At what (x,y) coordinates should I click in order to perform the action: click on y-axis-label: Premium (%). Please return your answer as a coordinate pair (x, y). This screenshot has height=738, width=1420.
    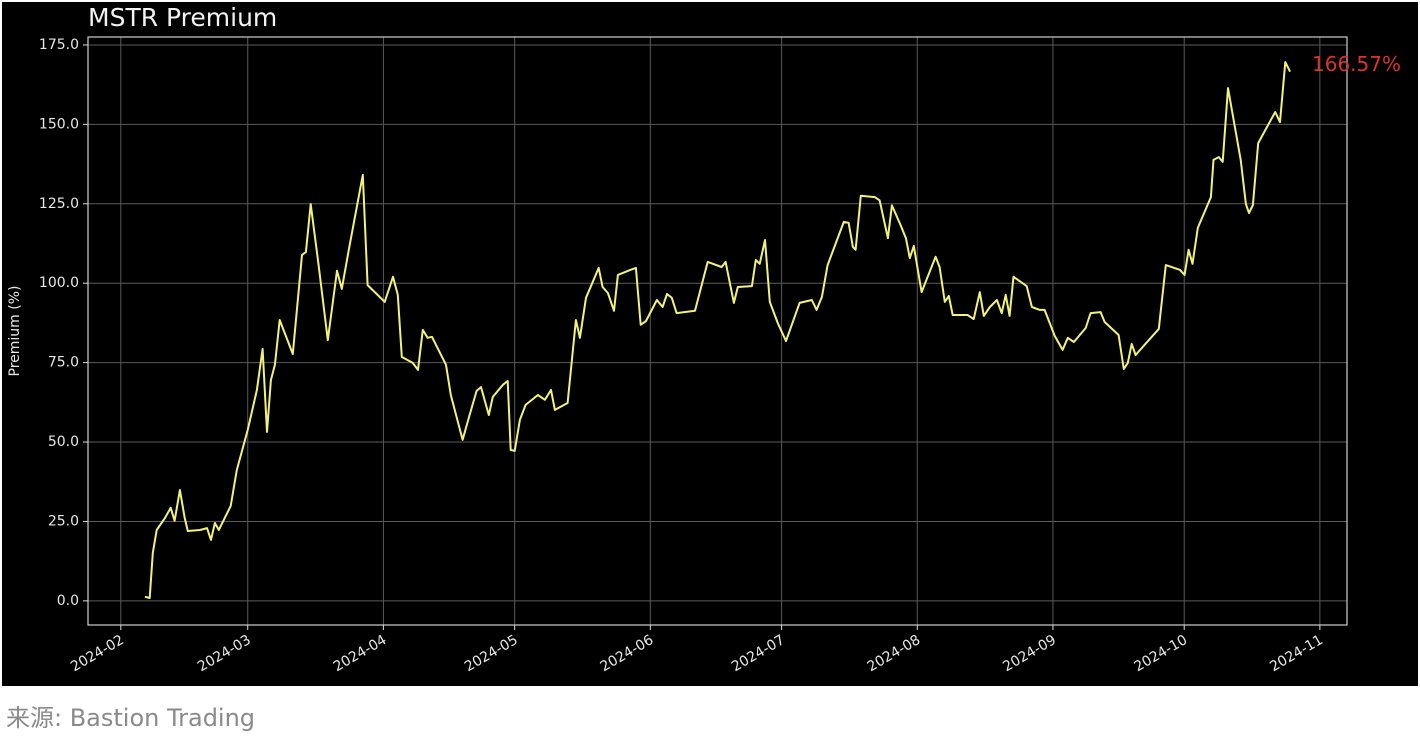
    Looking at the image, I should click on (15, 331).